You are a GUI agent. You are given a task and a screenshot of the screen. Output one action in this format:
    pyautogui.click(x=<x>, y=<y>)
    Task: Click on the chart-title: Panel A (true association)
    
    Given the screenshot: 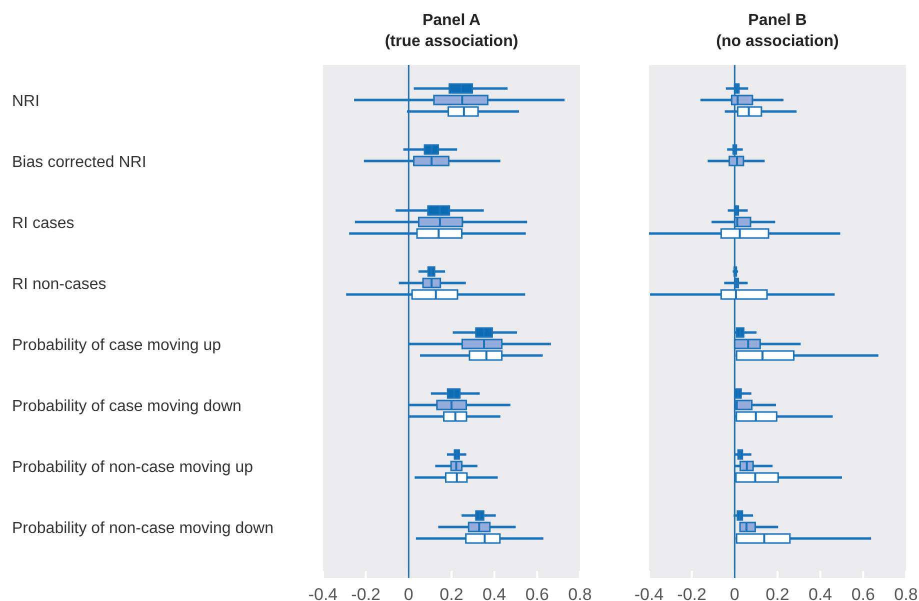 What is the action you would take?
    pyautogui.click(x=451, y=31)
    